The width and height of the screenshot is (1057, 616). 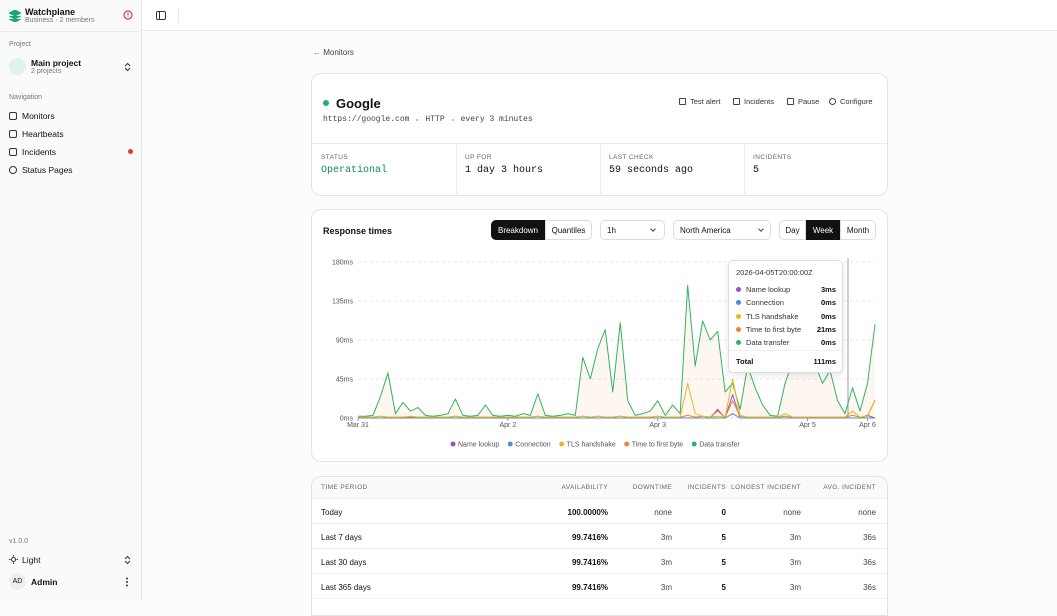 What do you see at coordinates (20, 44) in the screenshot?
I see `section-heading: Project` at bounding box center [20, 44].